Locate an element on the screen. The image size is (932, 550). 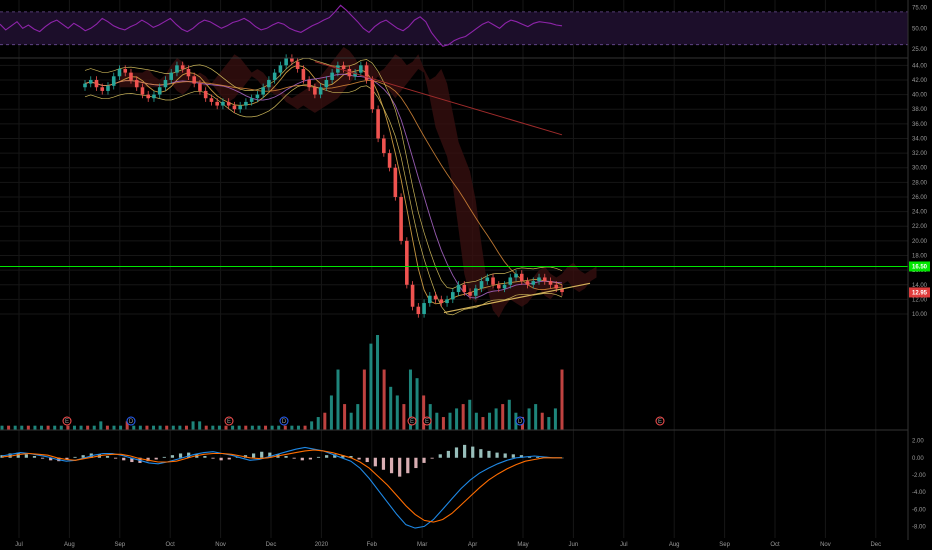
price-y-tick-label: 40.00 is located at coordinates (920, 96).